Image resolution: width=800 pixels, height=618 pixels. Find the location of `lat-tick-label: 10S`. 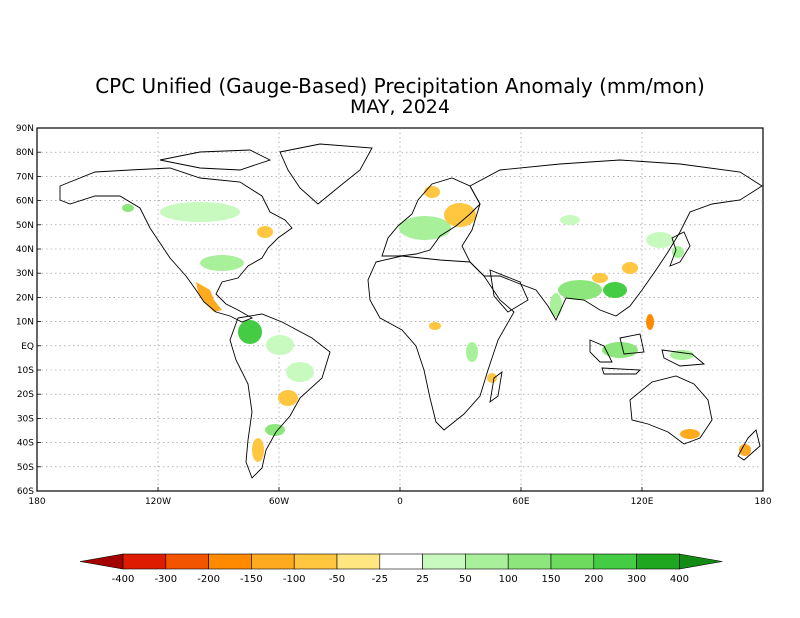

lat-tick-label: 10S is located at coordinates (25, 371).